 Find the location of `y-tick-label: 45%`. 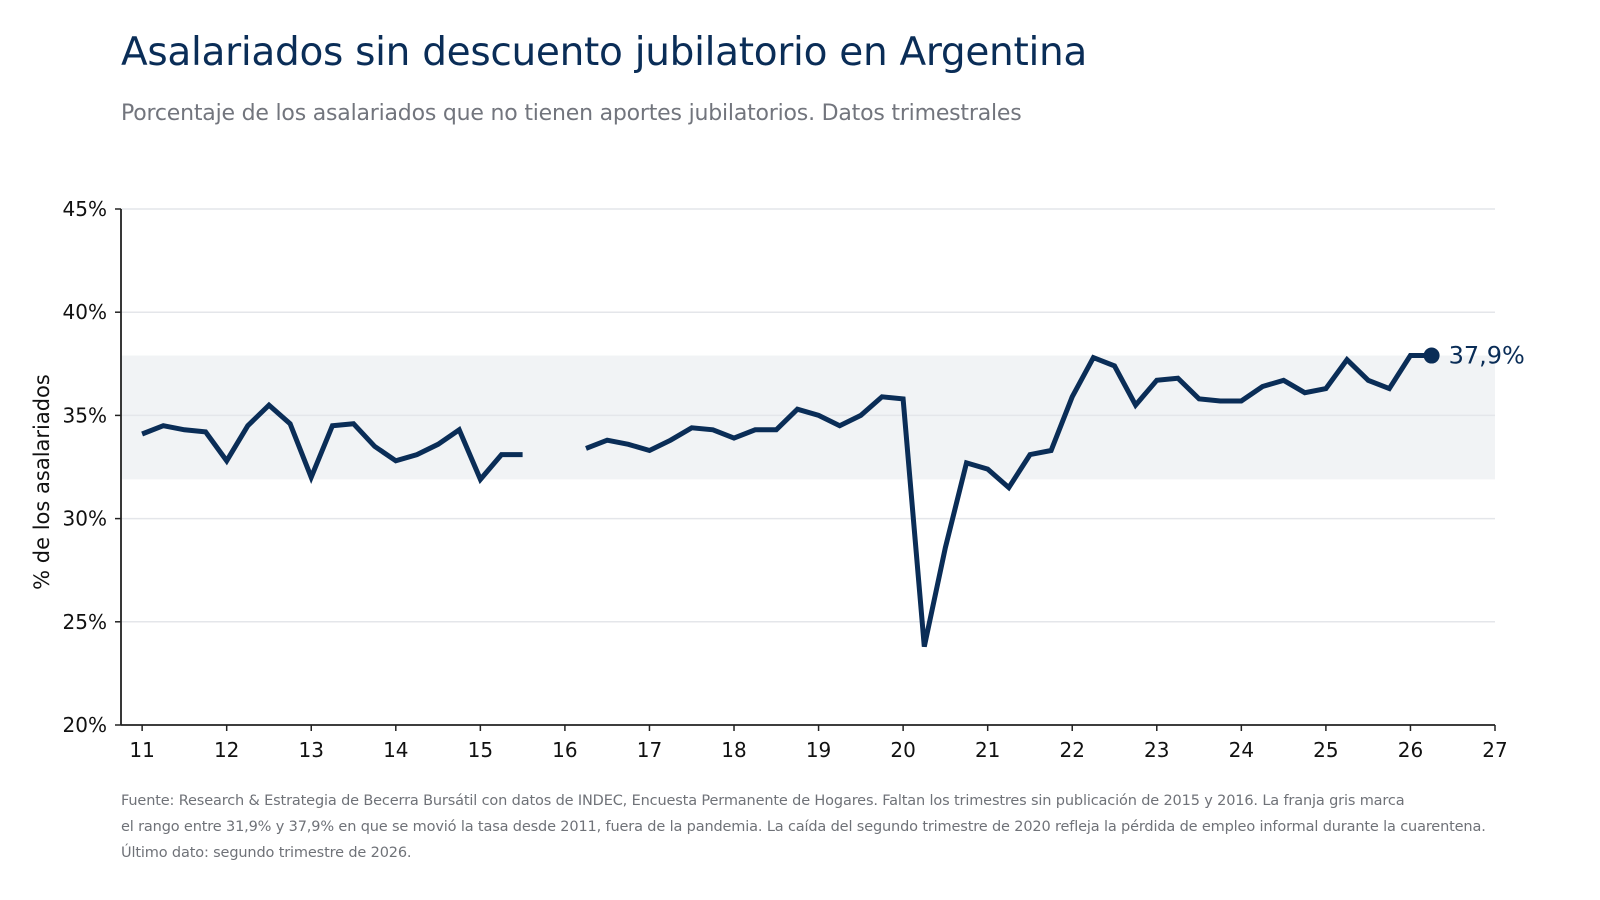

y-tick-label: 45% is located at coordinates (85, 209).